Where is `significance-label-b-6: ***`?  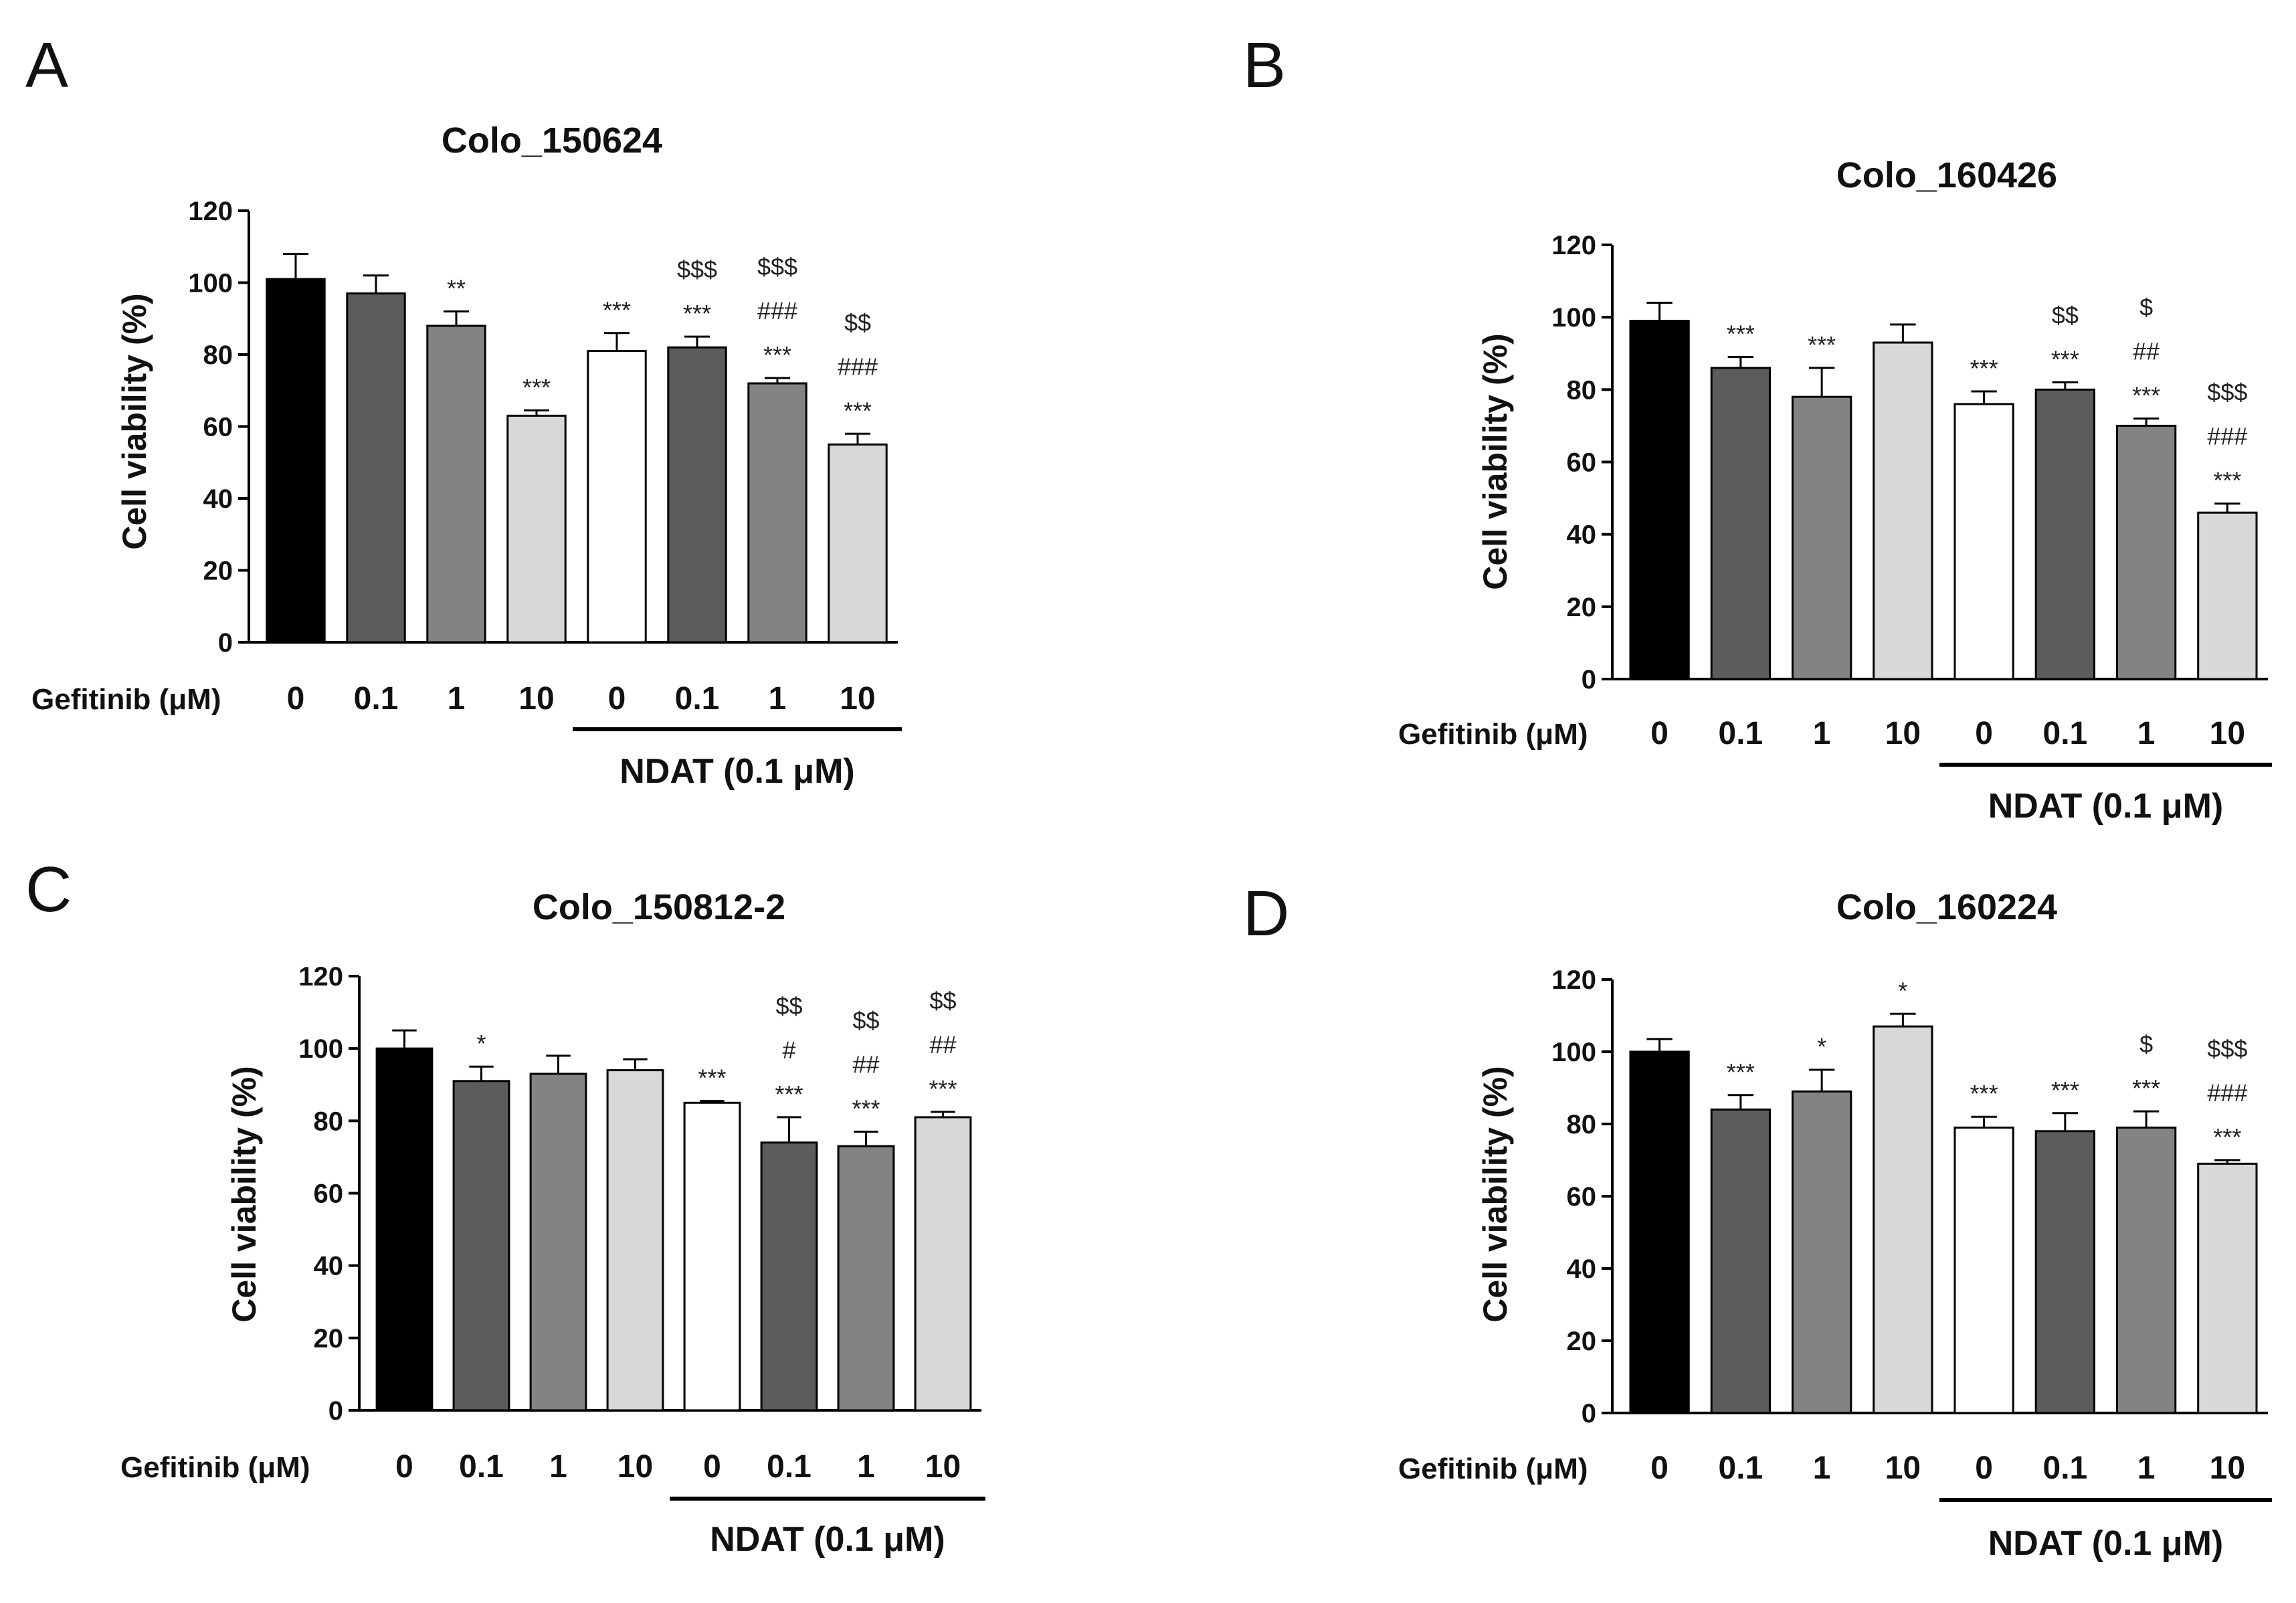
significance-label-b-6: *** is located at coordinates (2065, 359).